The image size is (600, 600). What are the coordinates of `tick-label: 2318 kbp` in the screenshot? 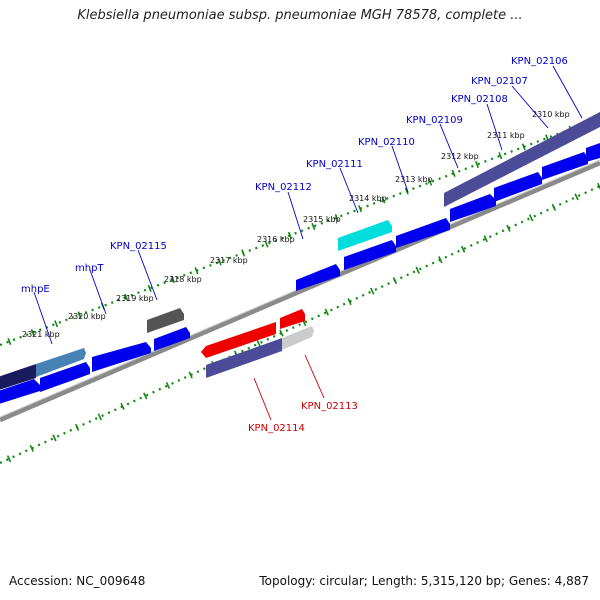 It's located at (183, 279).